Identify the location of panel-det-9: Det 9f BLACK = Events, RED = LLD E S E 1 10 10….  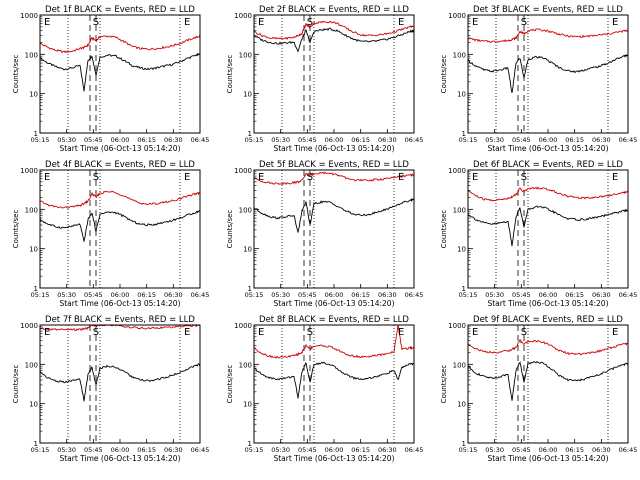
(538, 389).